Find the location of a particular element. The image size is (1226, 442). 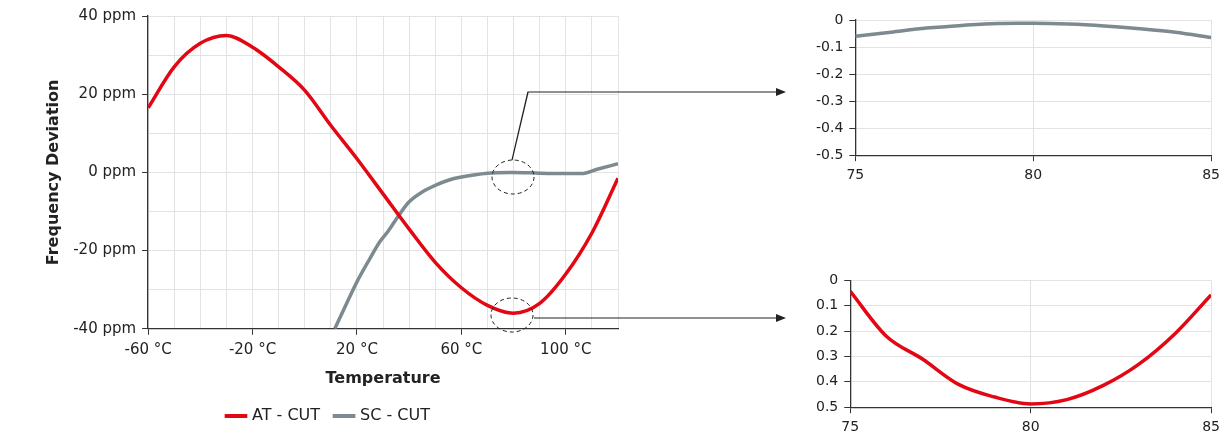

y-tick-label: 0.1 is located at coordinates (827, 304).